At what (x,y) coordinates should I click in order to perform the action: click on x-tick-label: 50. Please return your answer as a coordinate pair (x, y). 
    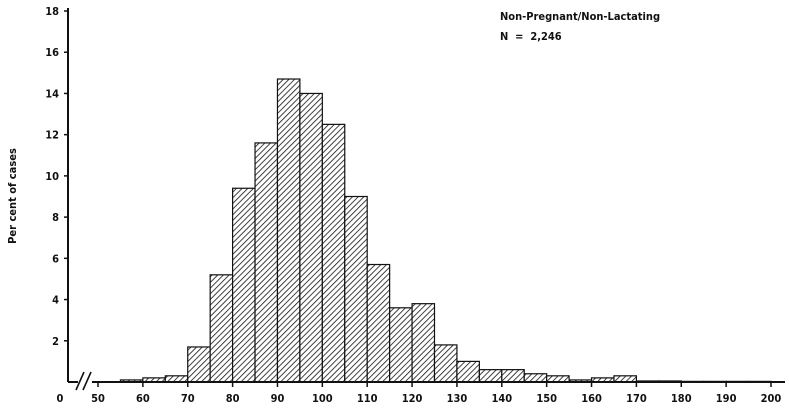
    Looking at the image, I should click on (98, 398).